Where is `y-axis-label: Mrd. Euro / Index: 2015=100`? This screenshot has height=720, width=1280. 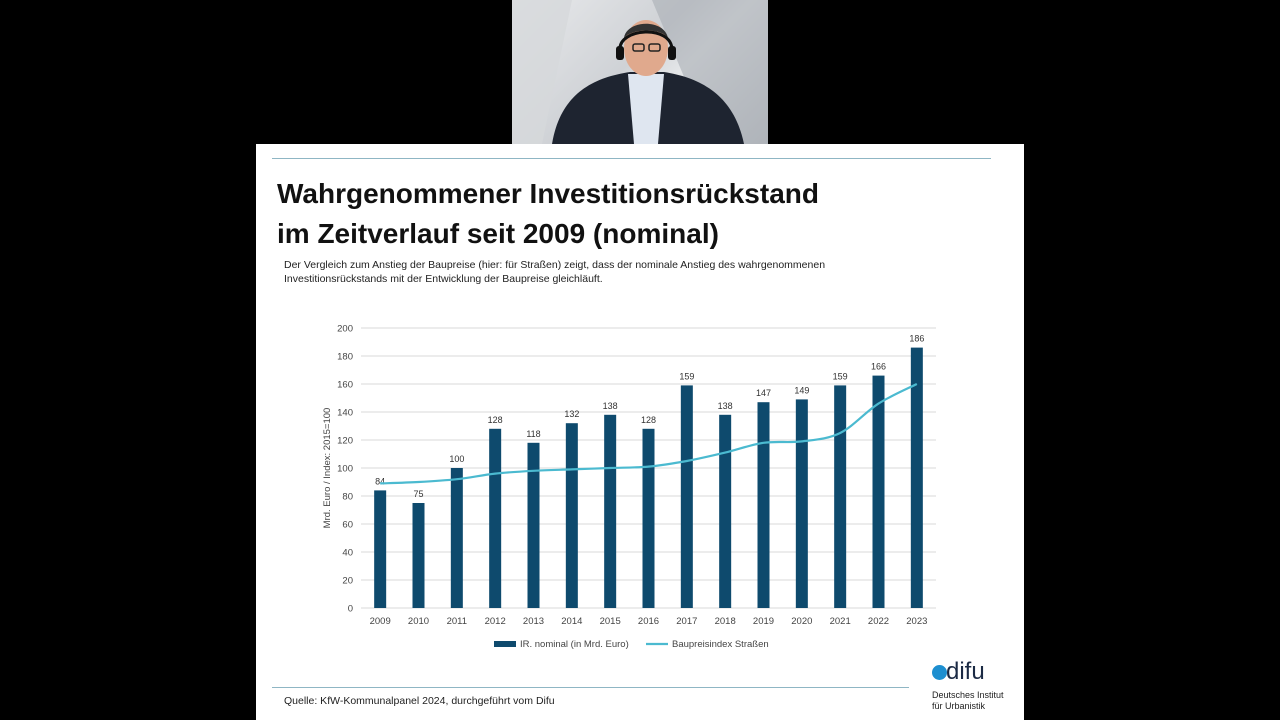 y-axis-label: Mrd. Euro / Index: 2015=100 is located at coordinates (327, 468).